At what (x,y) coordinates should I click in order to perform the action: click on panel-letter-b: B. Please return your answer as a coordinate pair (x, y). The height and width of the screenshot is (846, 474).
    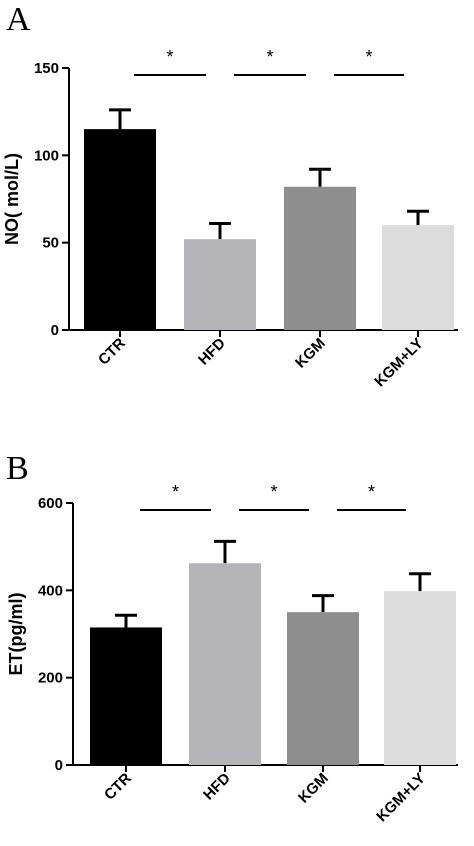
    Looking at the image, I should click on (17, 468).